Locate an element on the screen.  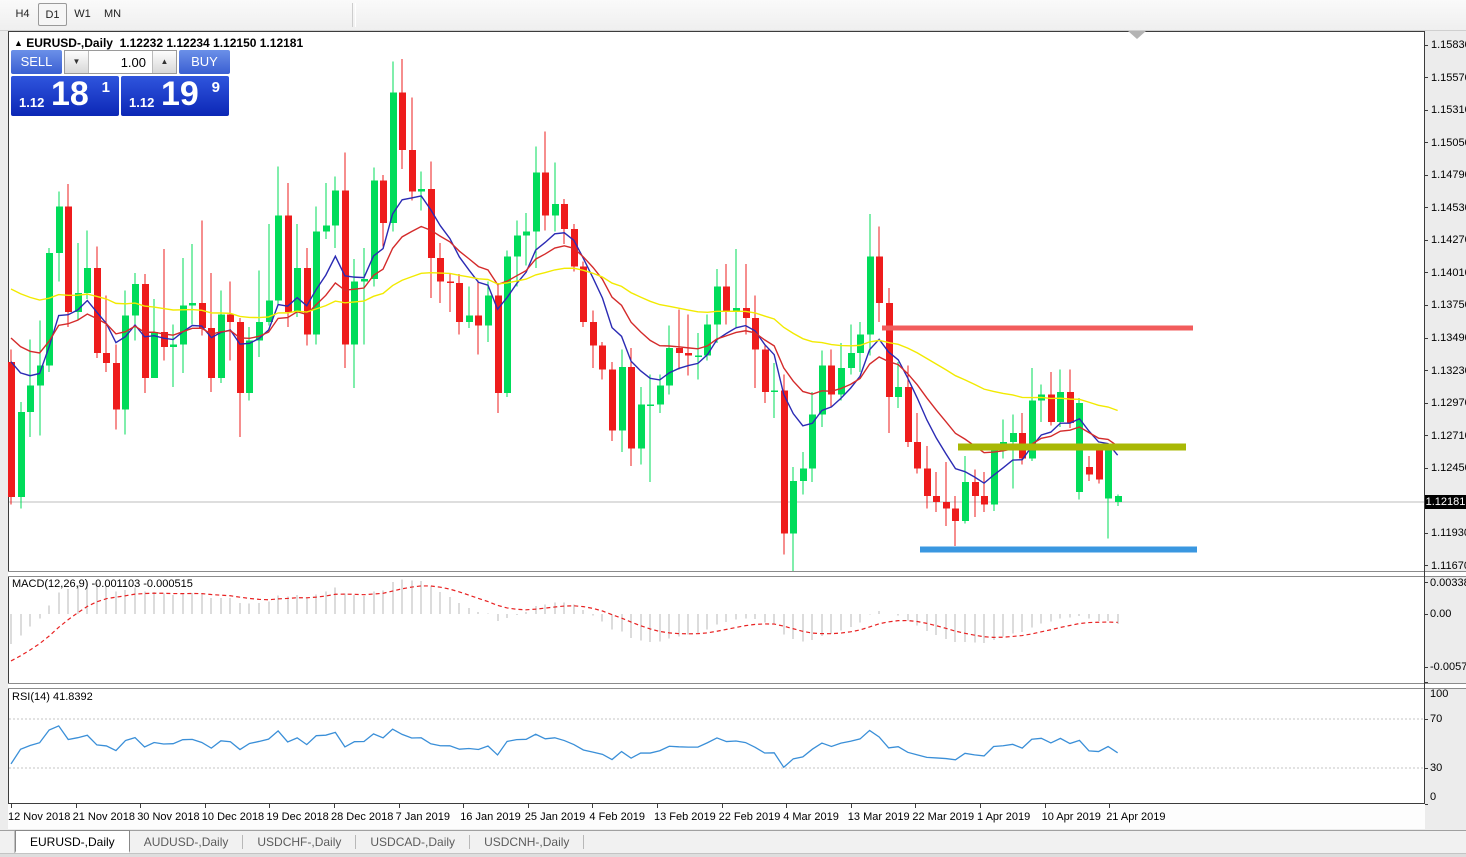
price-tick-label: 1.15310 is located at coordinates (1448, 110).